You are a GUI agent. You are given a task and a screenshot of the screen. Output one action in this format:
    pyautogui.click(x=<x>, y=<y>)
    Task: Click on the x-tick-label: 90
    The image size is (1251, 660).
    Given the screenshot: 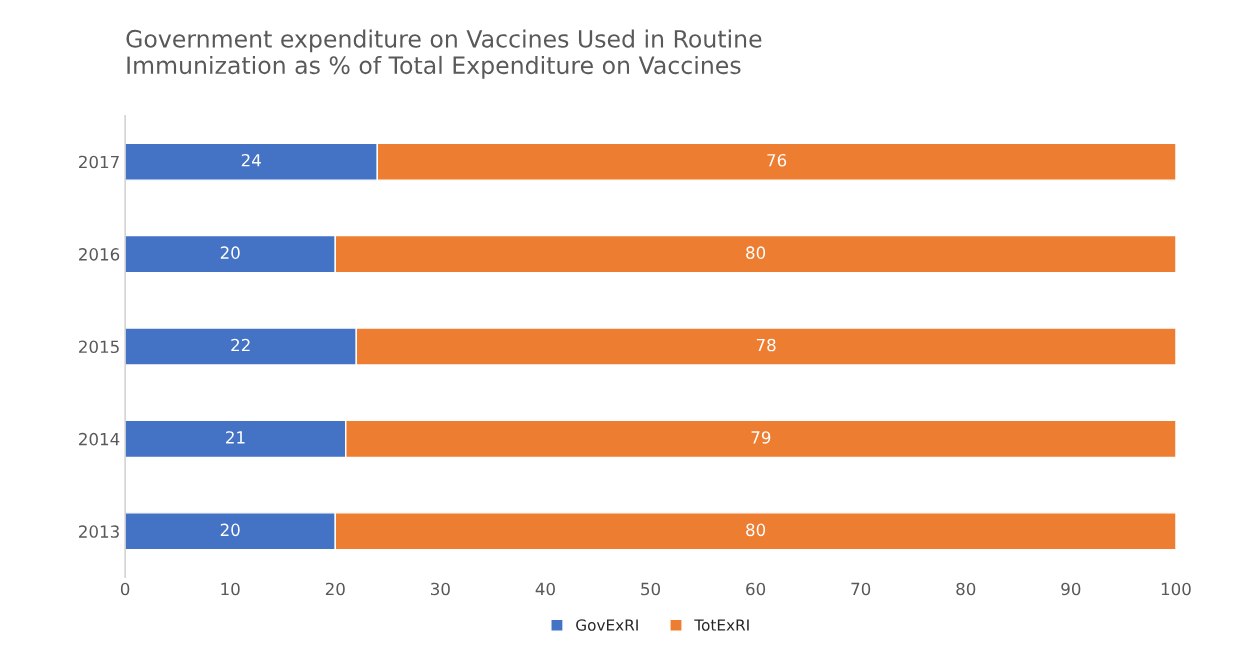 What is the action you would take?
    pyautogui.click(x=1071, y=589)
    